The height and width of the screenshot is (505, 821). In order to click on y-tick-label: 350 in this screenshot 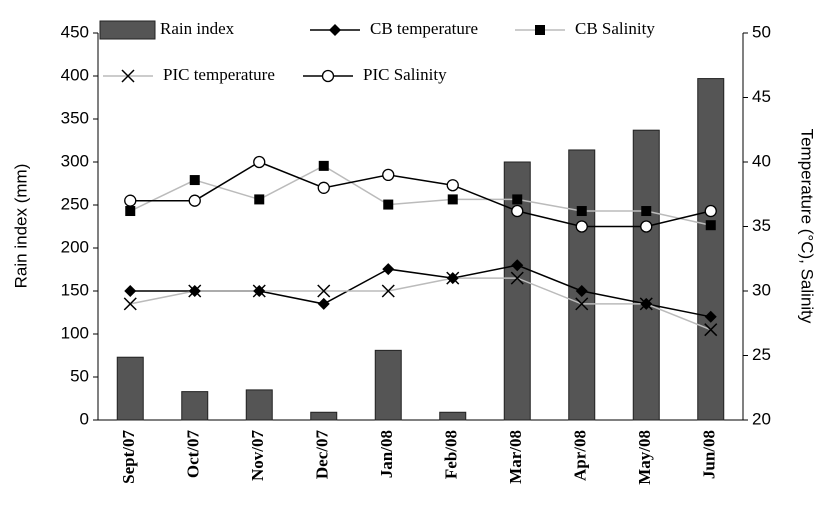, I will do `click(75, 117)`.